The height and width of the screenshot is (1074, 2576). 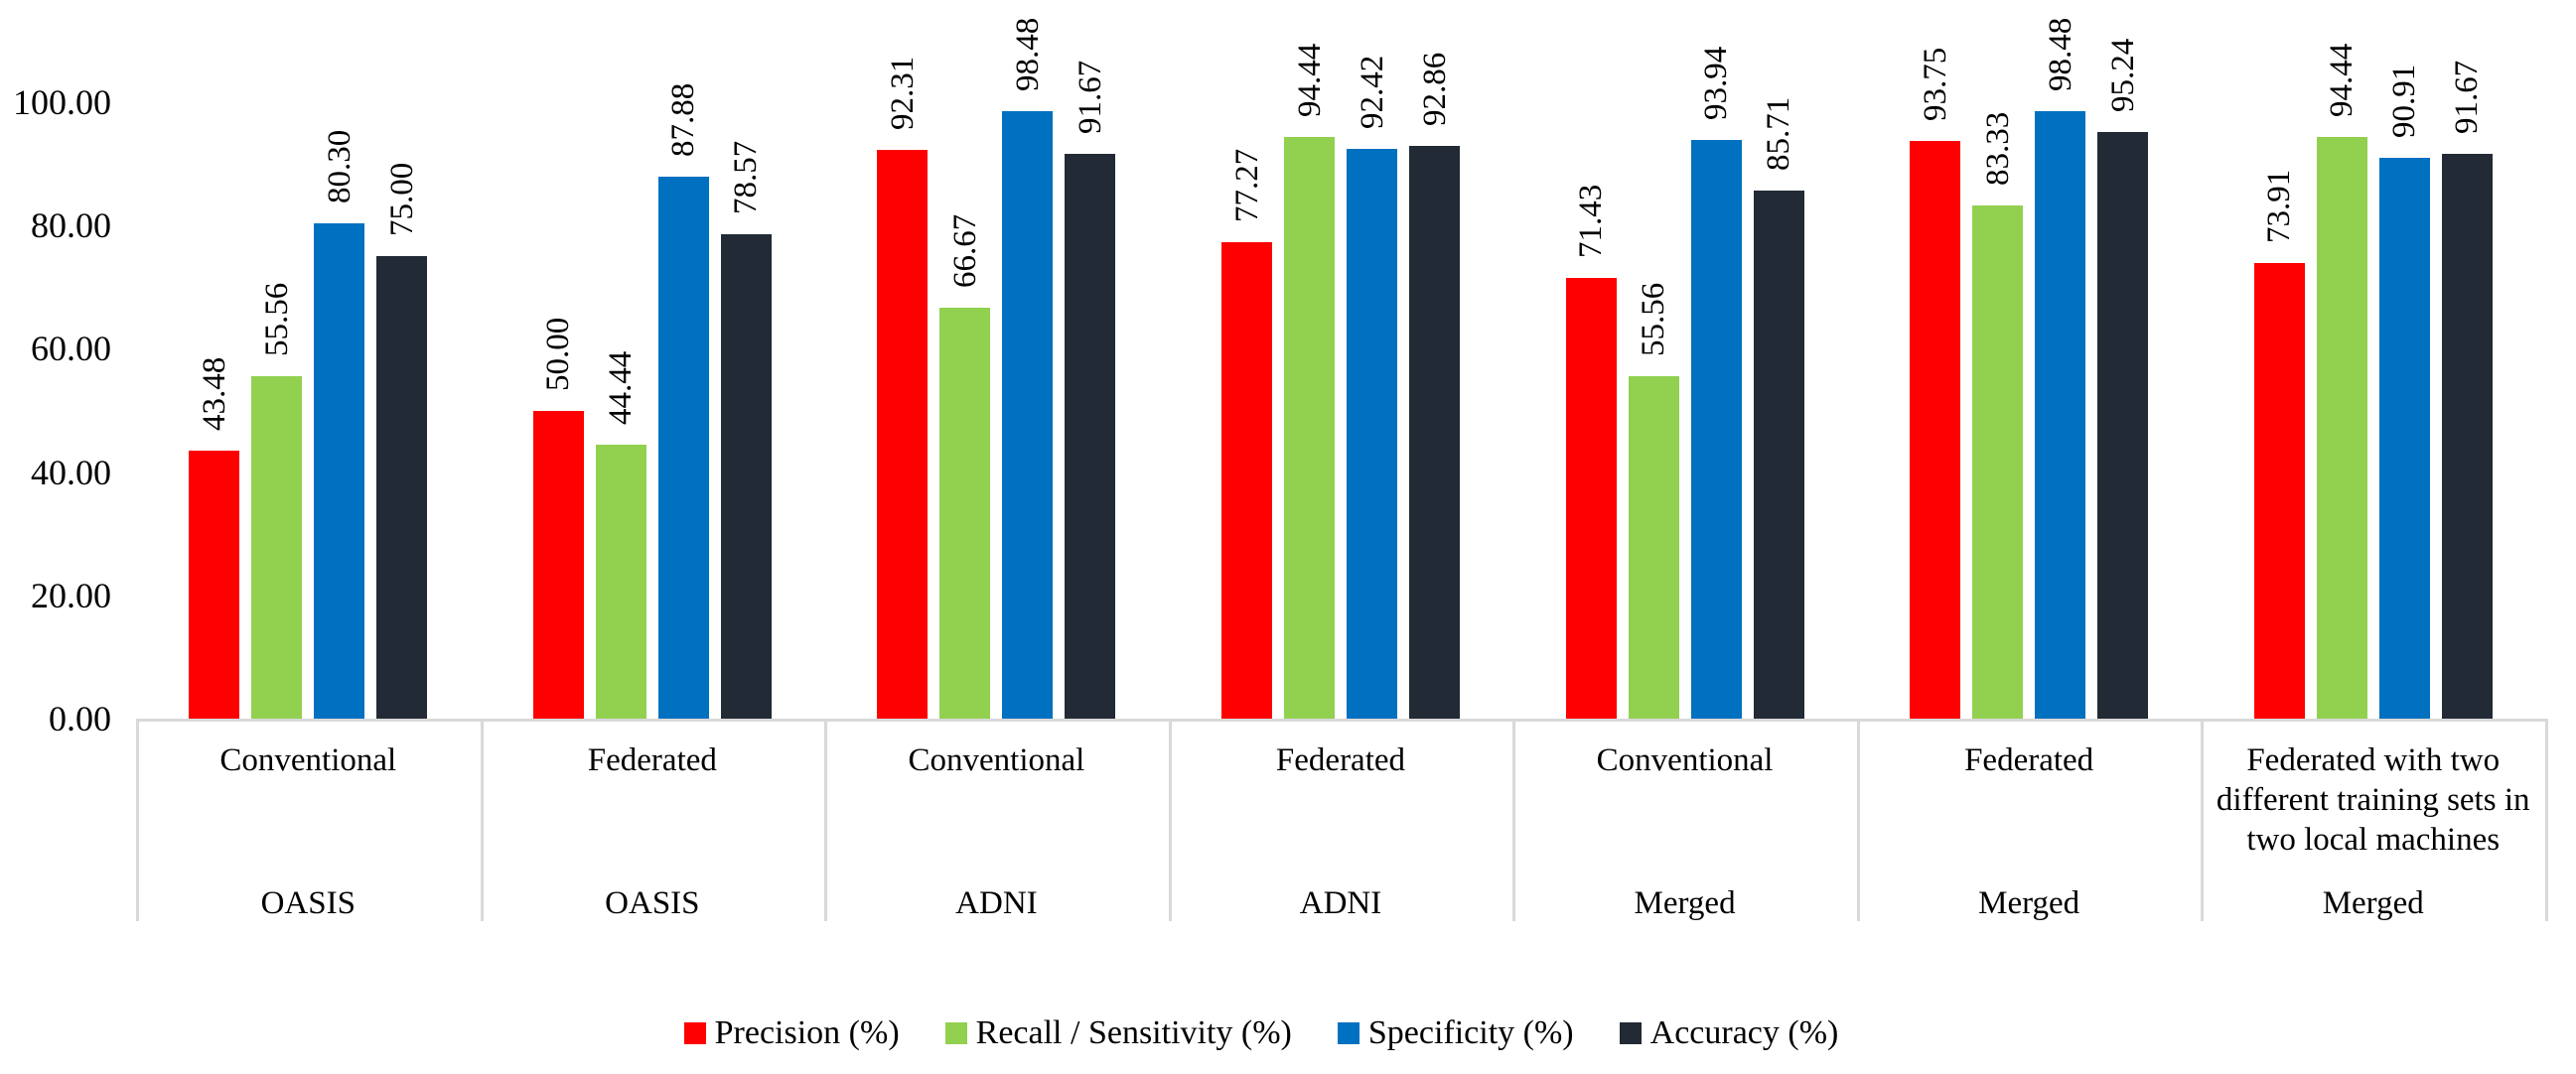 What do you see at coordinates (1246, 185) in the screenshot?
I see `bar-value-label: 77.27` at bounding box center [1246, 185].